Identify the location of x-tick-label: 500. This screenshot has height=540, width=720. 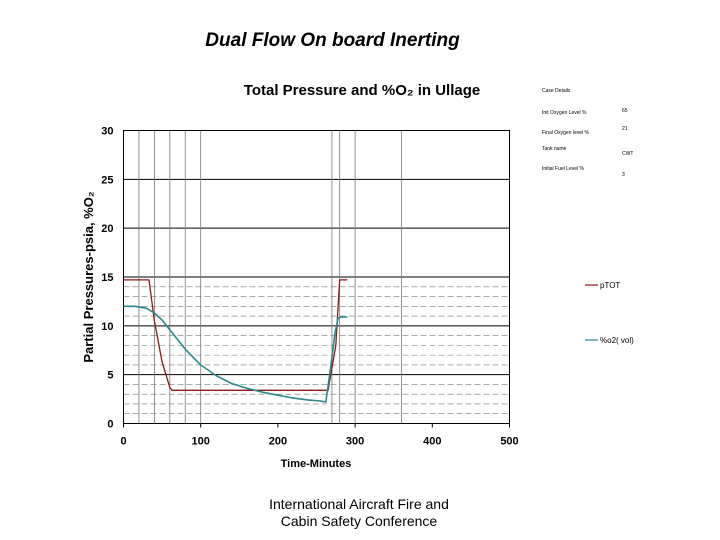
(509, 442).